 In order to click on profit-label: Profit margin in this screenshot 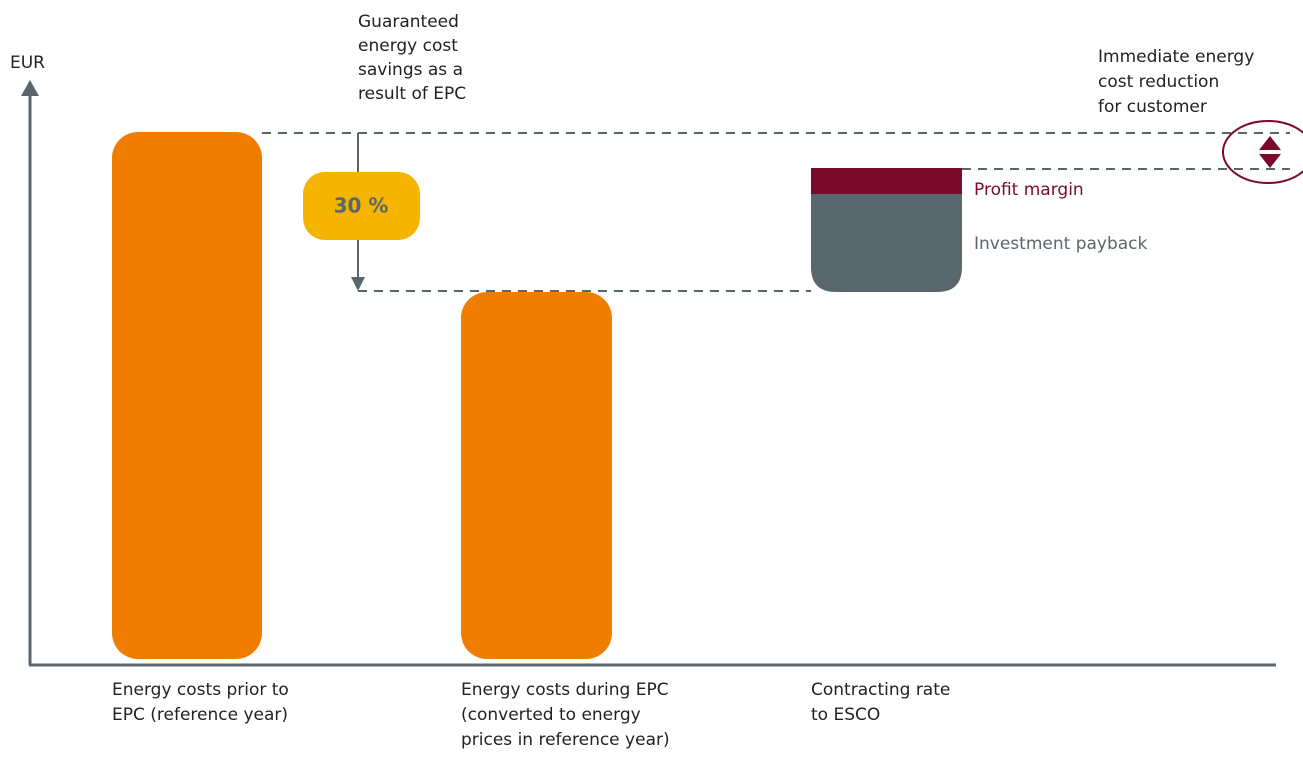, I will do `click(1029, 190)`.